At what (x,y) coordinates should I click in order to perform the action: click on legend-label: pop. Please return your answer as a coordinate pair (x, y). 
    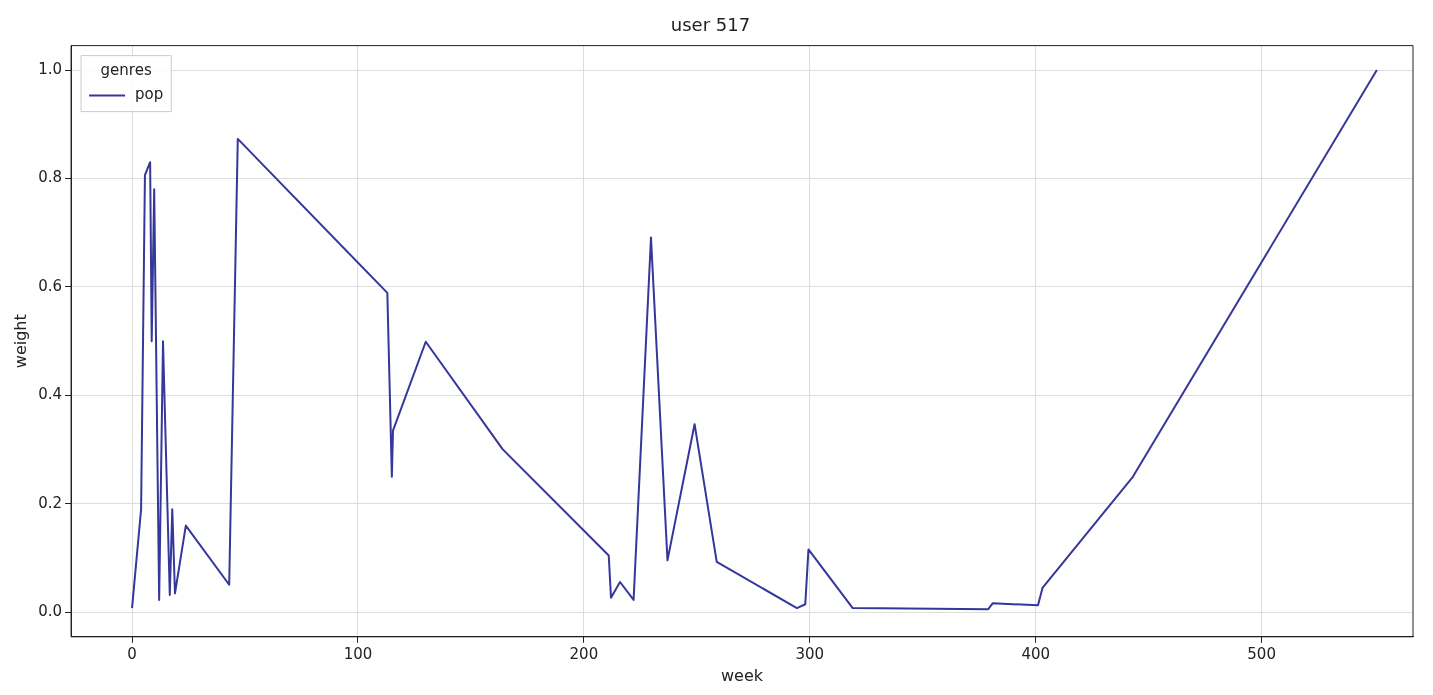
    Looking at the image, I should click on (149, 94).